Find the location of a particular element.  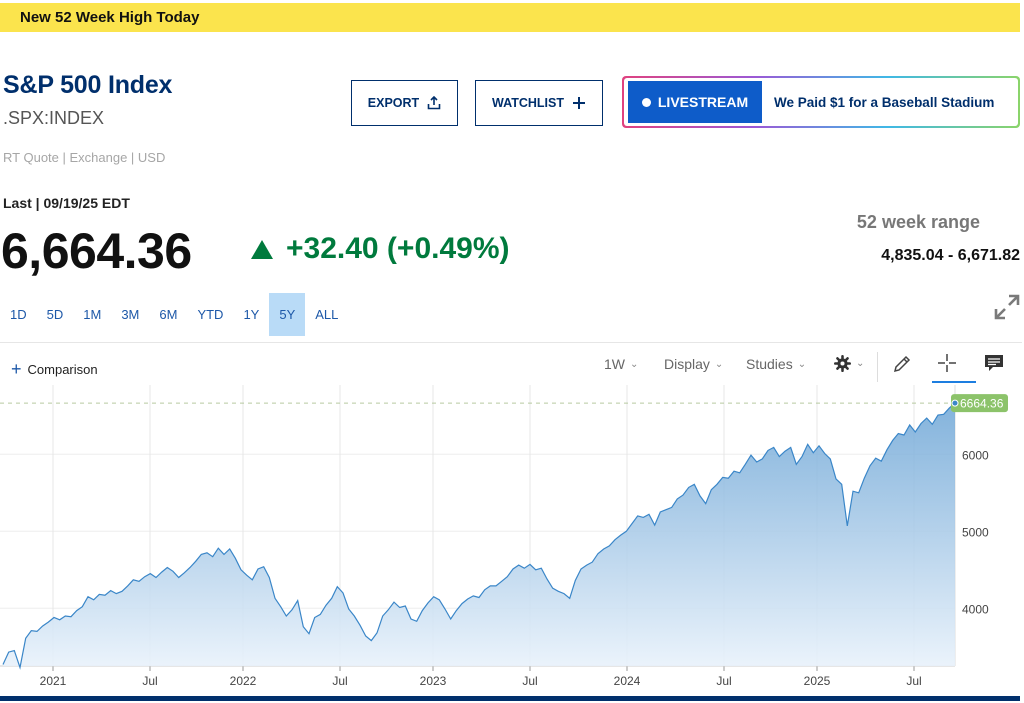

export-button: EXPORT is located at coordinates (404, 103).